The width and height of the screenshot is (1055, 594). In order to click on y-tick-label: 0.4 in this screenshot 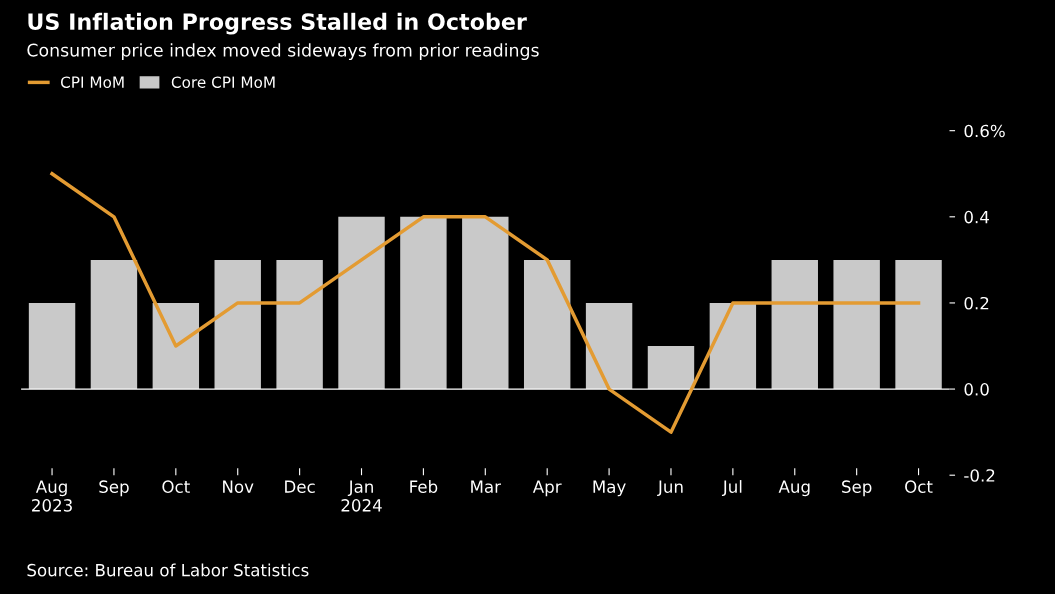, I will do `click(976, 217)`.